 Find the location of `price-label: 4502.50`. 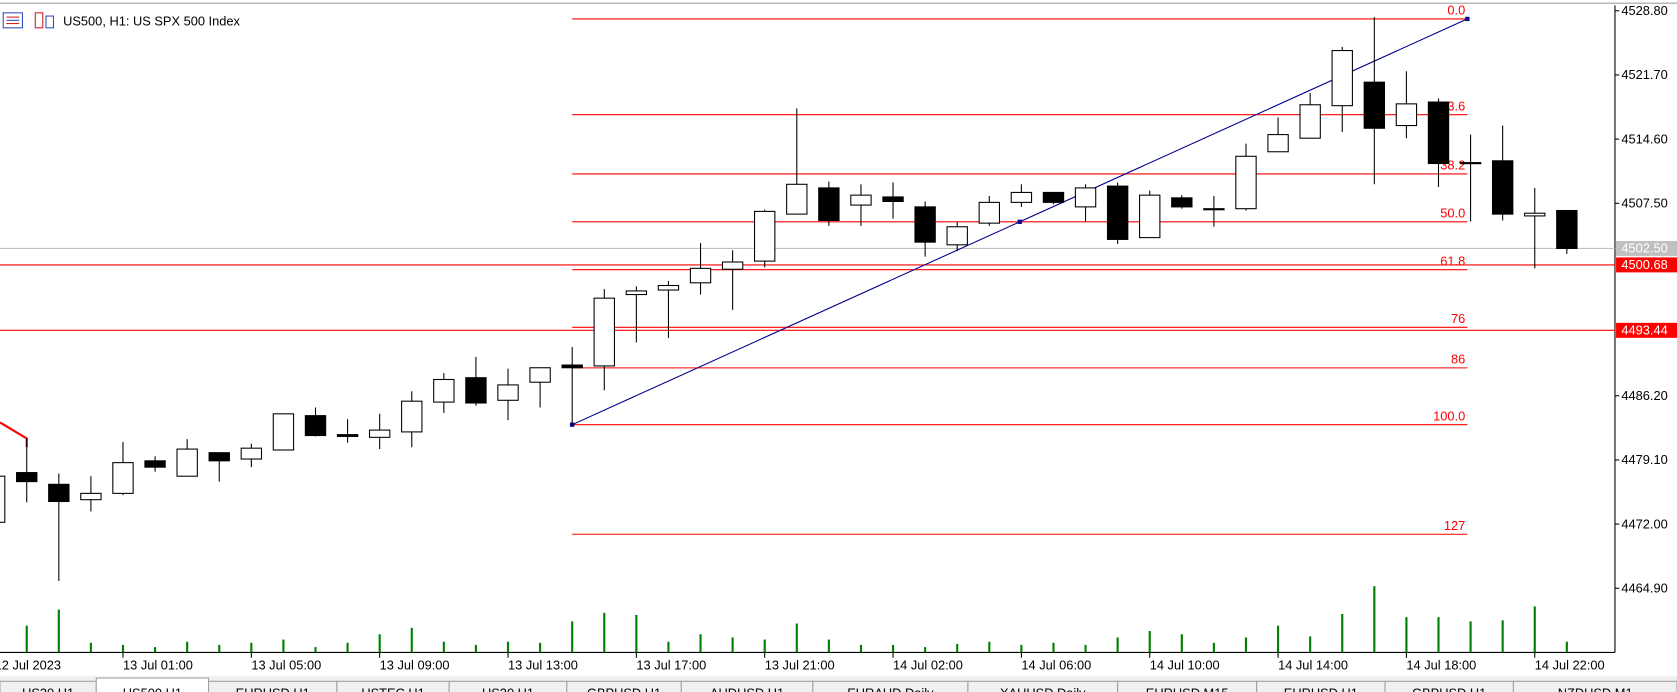

price-label: 4502.50 is located at coordinates (1644, 248).